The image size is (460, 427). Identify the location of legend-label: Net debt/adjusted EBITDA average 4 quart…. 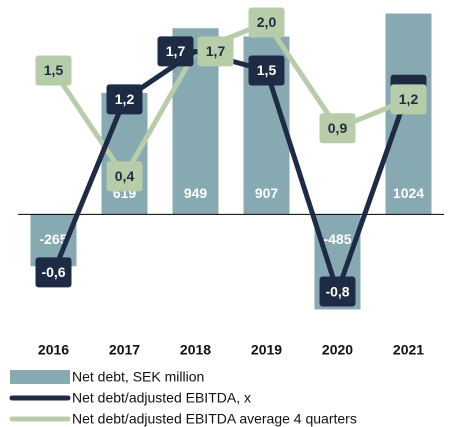
(214, 419).